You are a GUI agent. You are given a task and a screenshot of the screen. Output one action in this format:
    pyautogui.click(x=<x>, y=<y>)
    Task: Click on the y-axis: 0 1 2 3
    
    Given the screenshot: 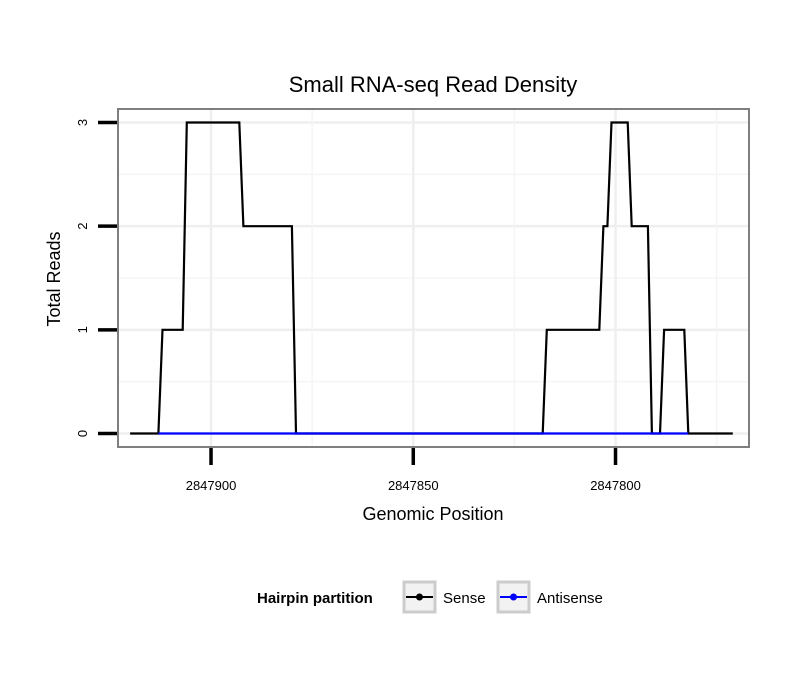 What is the action you would take?
    pyautogui.click(x=96, y=278)
    